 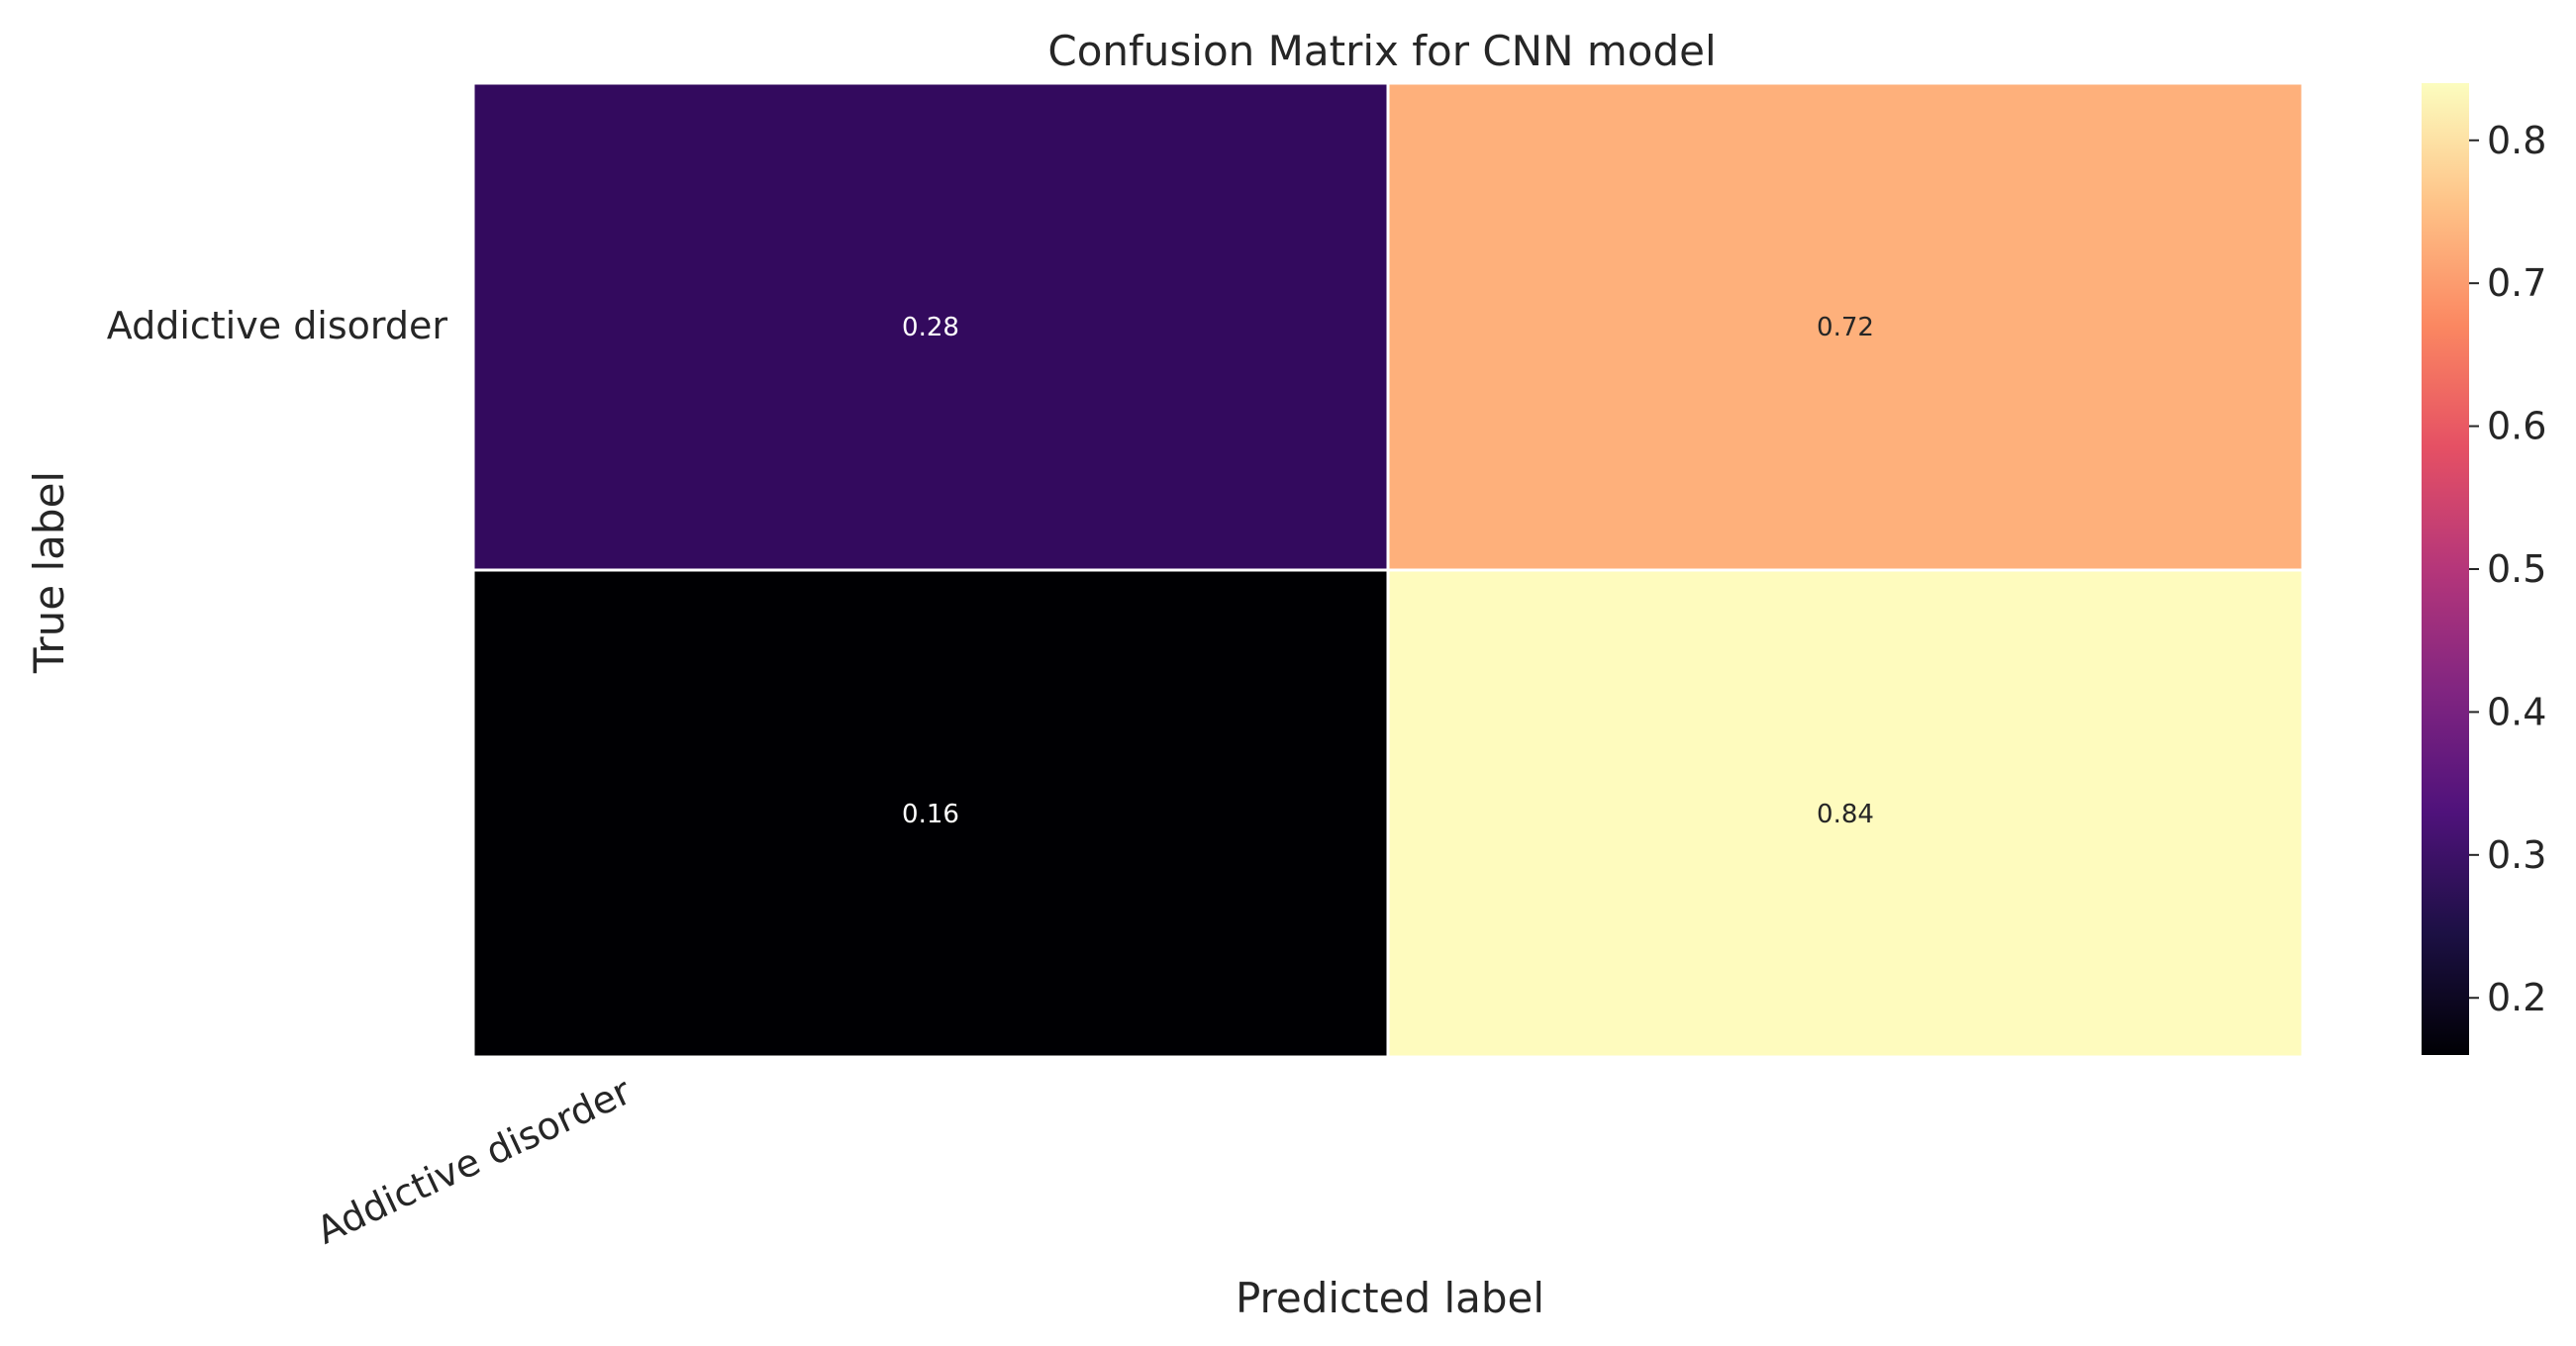 I want to click on x-tick-labels: Addictive disorder, so click(x=474, y=1161).